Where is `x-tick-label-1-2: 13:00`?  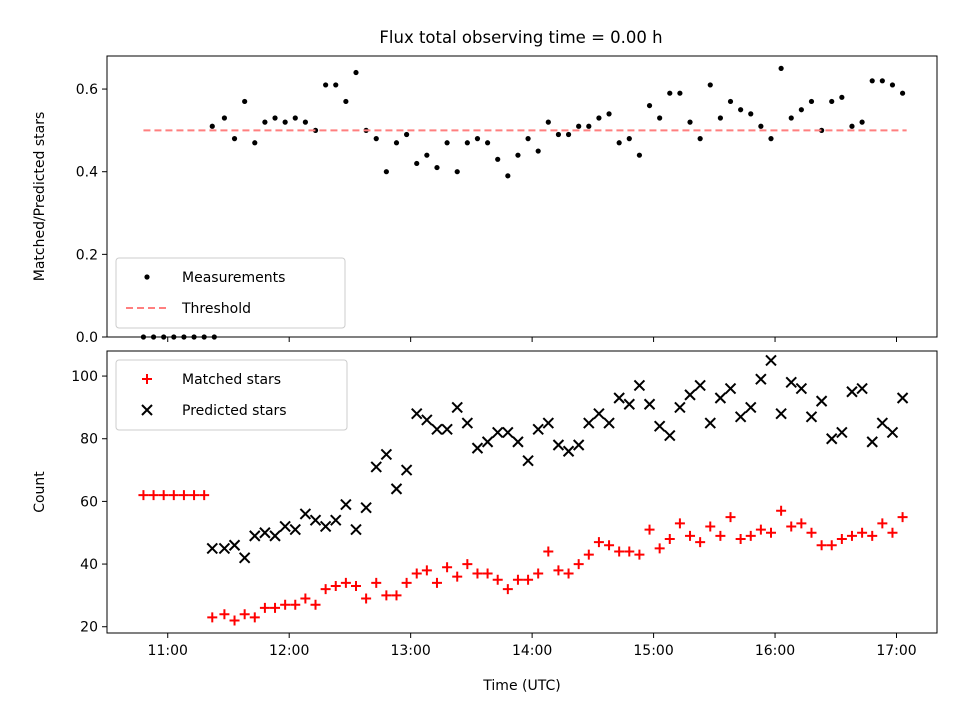
x-tick-label-1-2: 13:00 is located at coordinates (410, 651).